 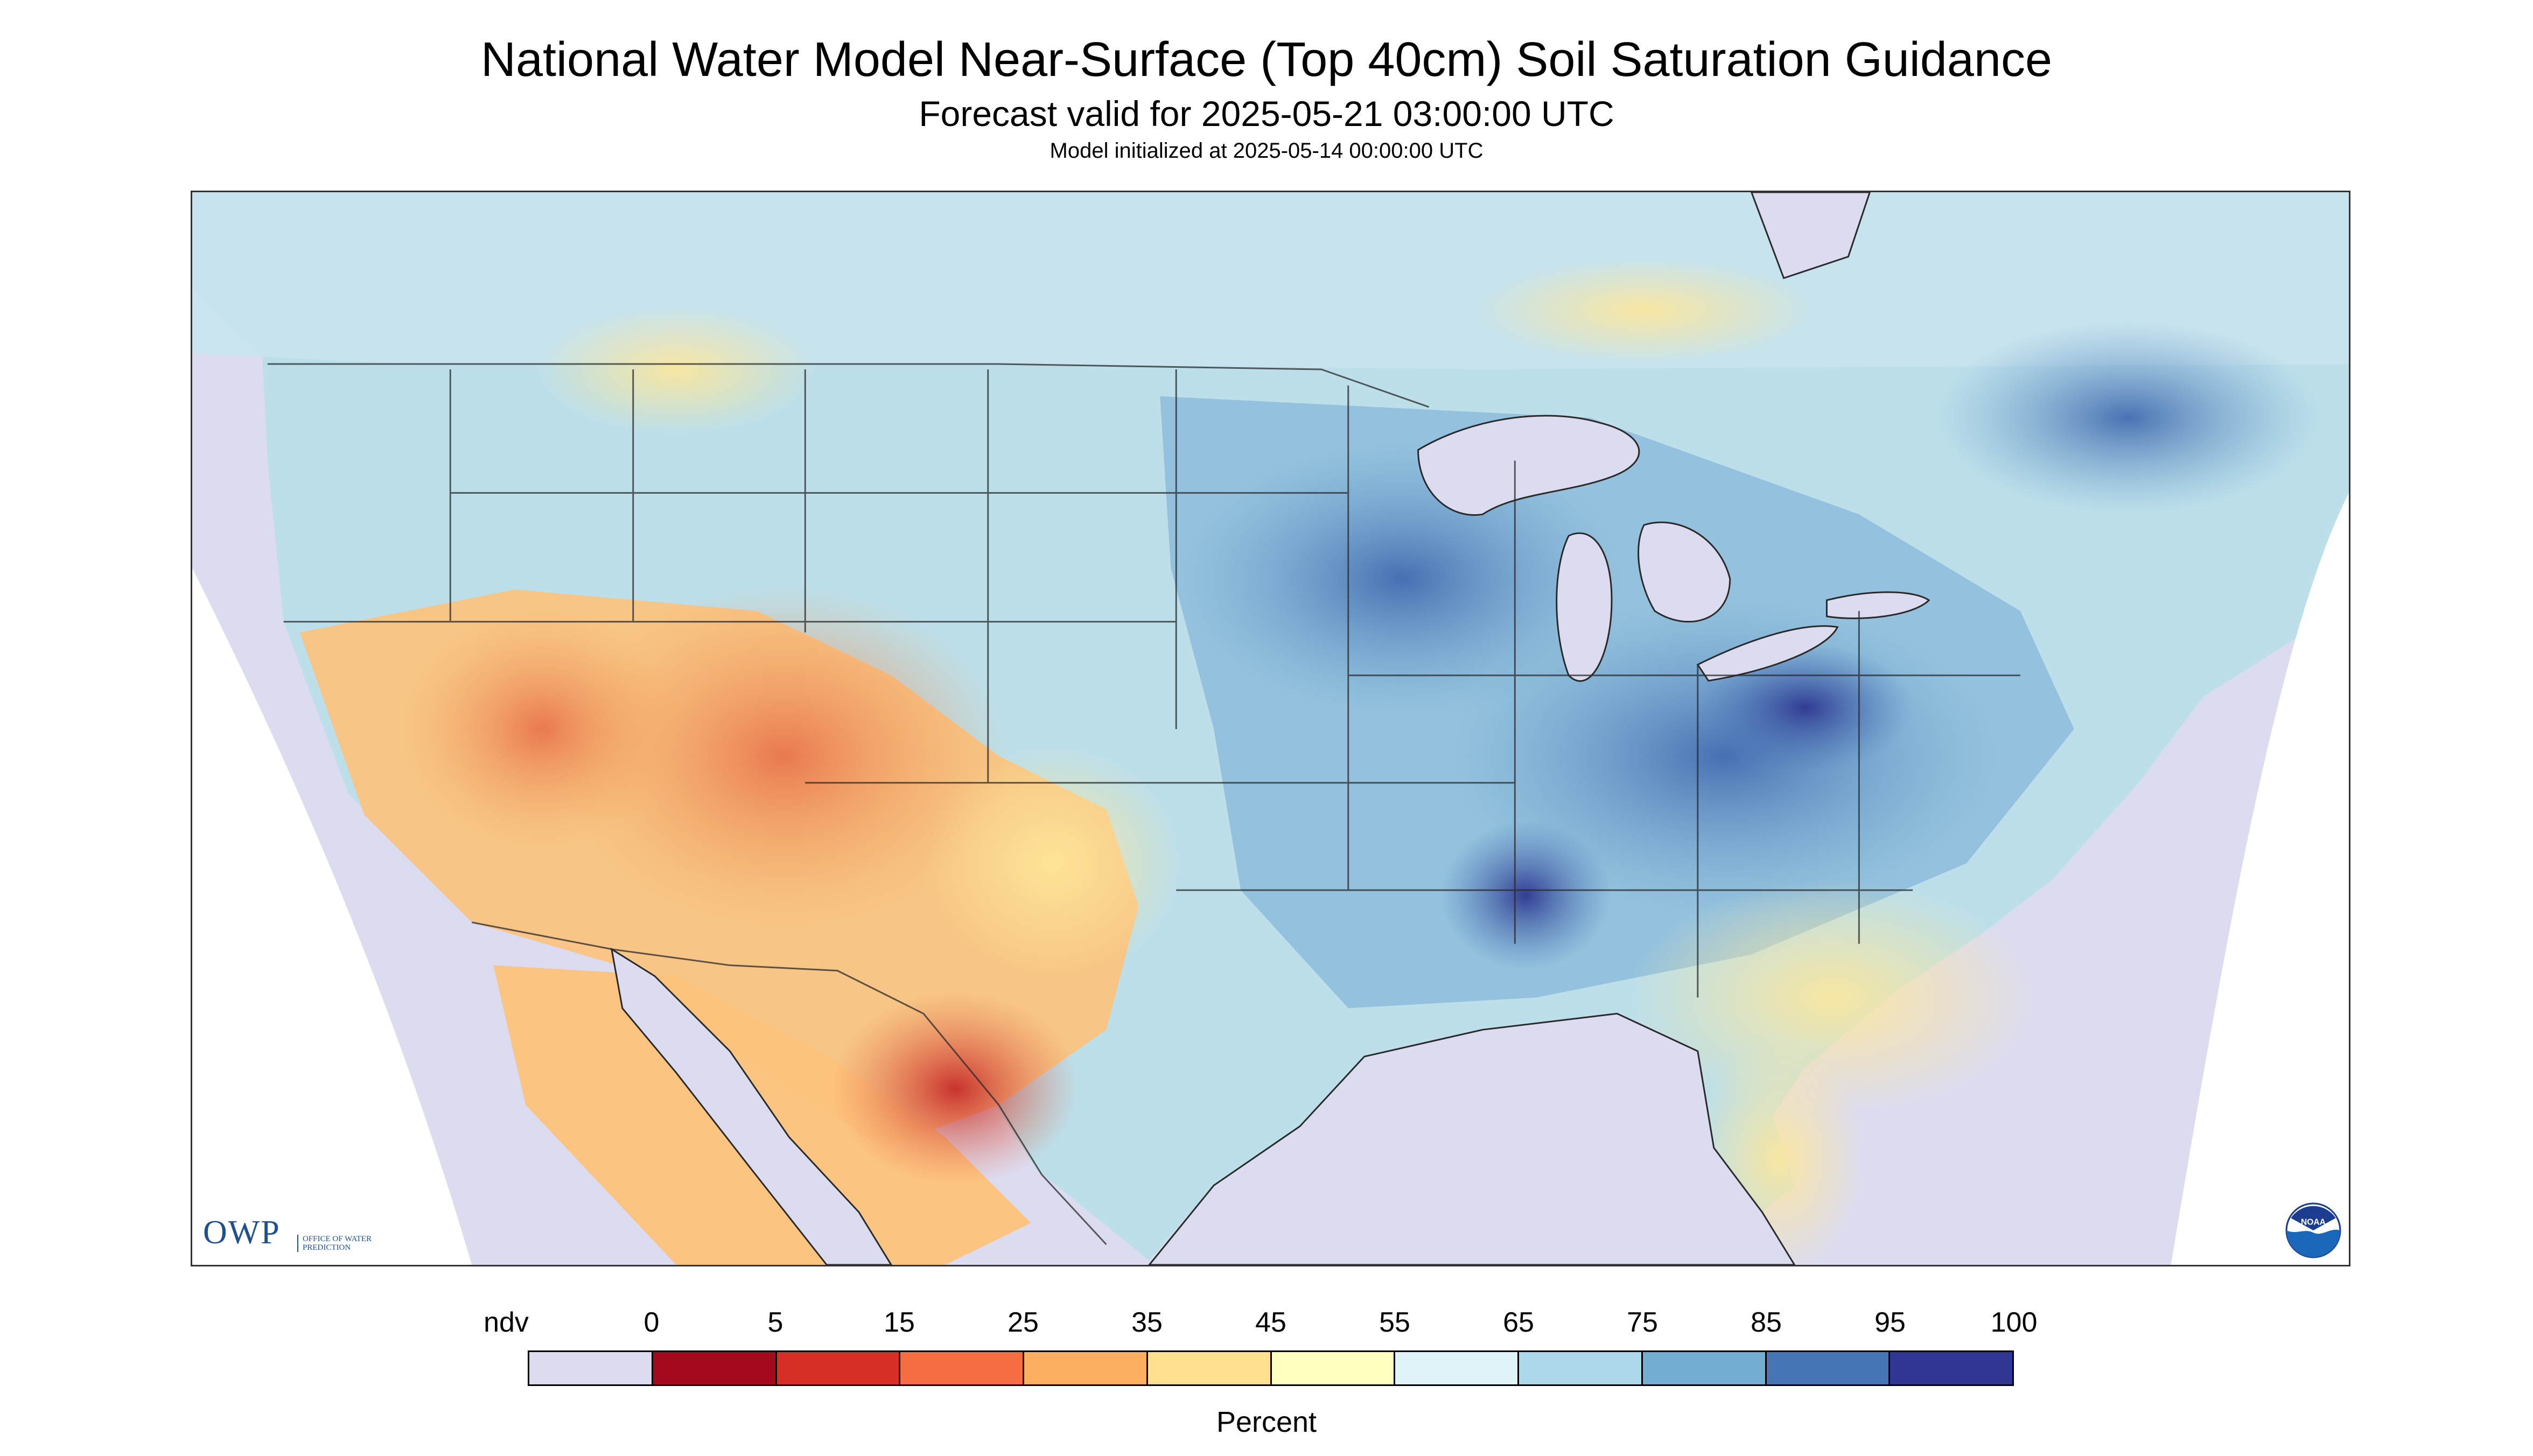 I want to click on canada-moderate-zone, so click(x=1644, y=310).